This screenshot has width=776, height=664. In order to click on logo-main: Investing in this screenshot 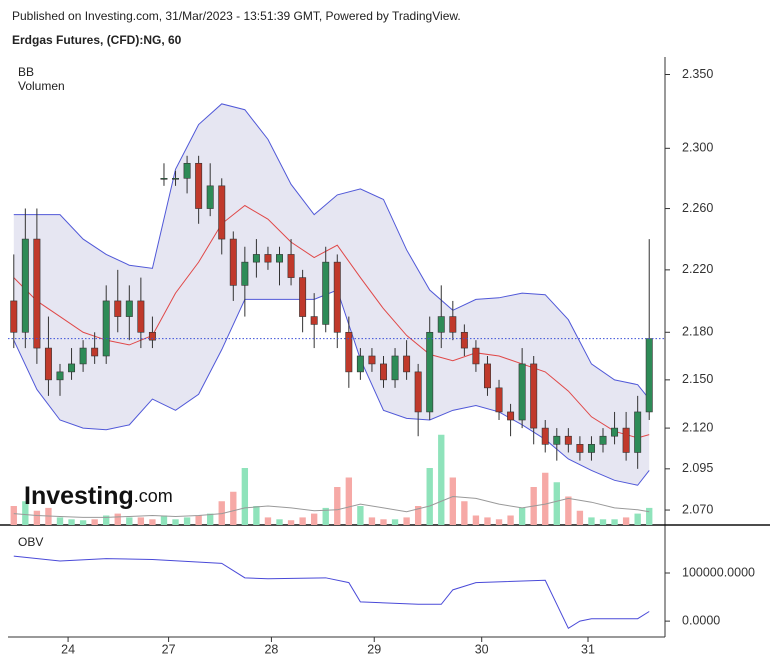, I will do `click(79, 496)`.